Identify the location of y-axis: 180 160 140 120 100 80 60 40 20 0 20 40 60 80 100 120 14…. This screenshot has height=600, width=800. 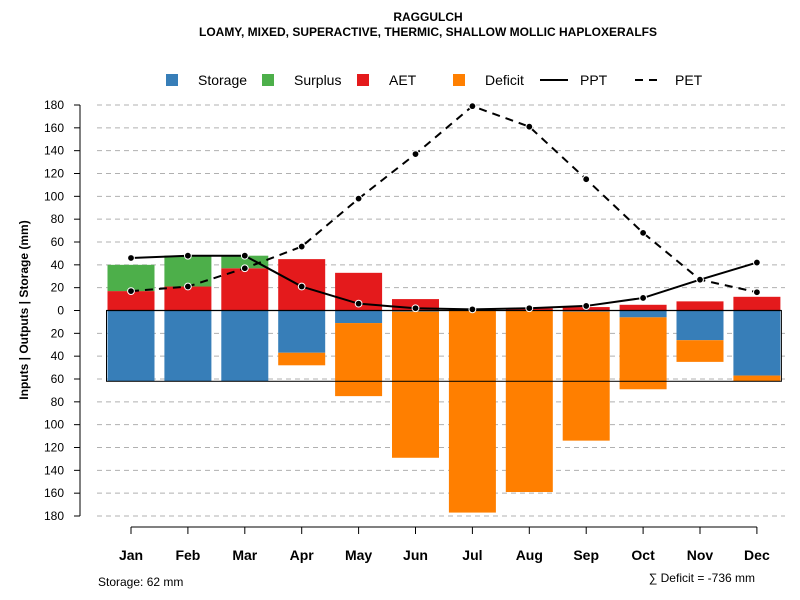
(62, 310).